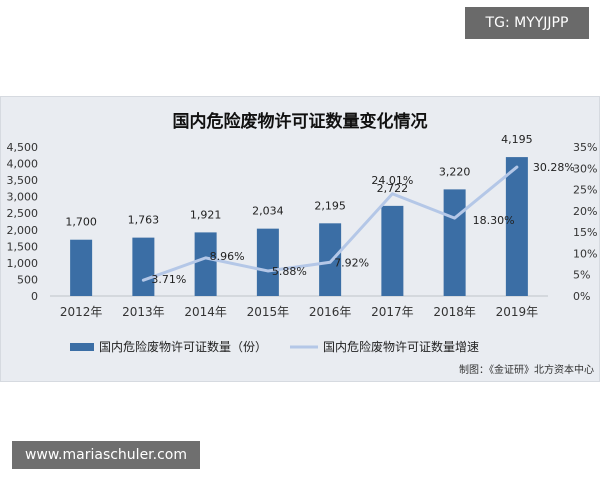  Describe the element at coordinates (585, 222) in the screenshot. I see `right-axis: 0% 5% 10% 15% 20% 25% 30% 35%` at that location.